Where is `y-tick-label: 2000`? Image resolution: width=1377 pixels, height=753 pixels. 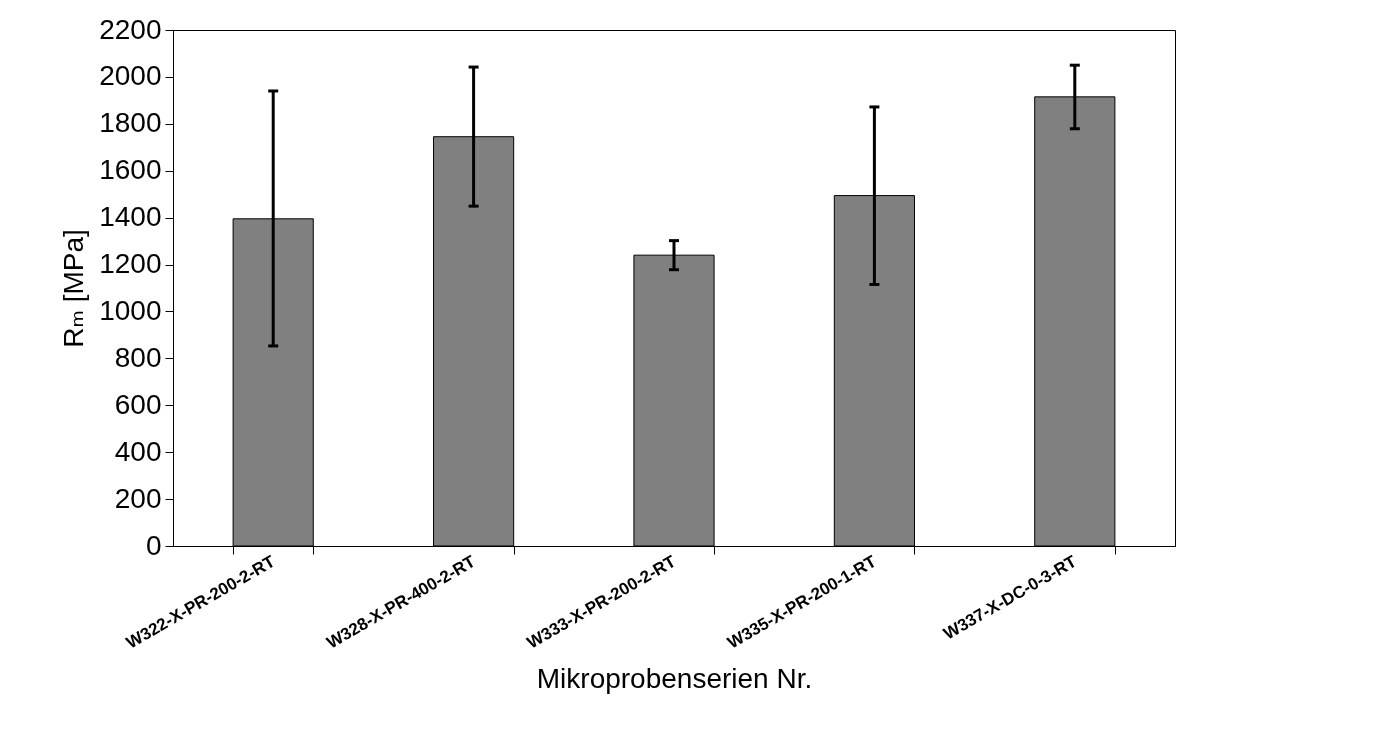
y-tick-label: 2000 is located at coordinates (130, 76).